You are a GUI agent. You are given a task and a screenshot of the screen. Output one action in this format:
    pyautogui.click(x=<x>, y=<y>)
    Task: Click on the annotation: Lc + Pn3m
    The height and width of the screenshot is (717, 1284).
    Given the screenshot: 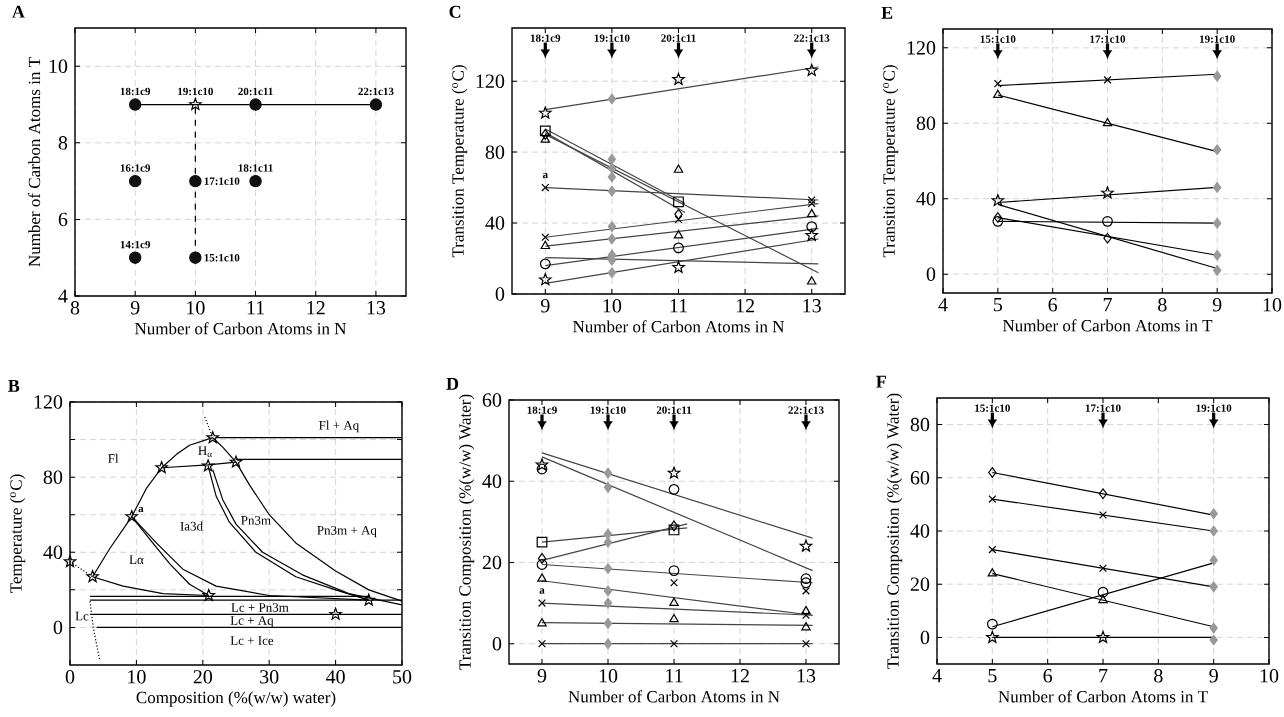 What is the action you would take?
    pyautogui.click(x=260, y=607)
    